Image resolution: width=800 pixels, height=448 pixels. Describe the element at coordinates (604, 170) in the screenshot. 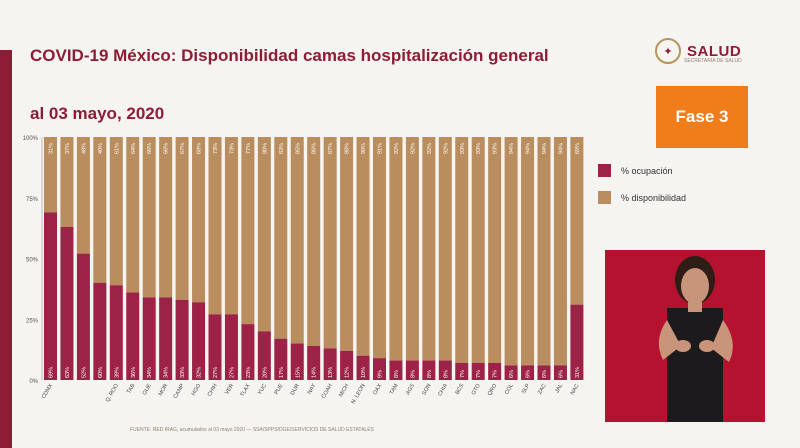

I see `legend-swatch-ocupacion` at that location.